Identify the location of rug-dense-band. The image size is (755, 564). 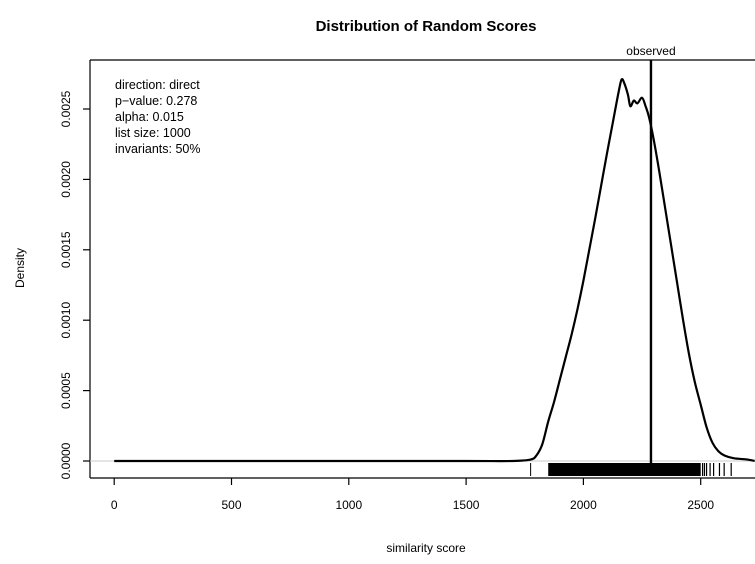
(624, 469).